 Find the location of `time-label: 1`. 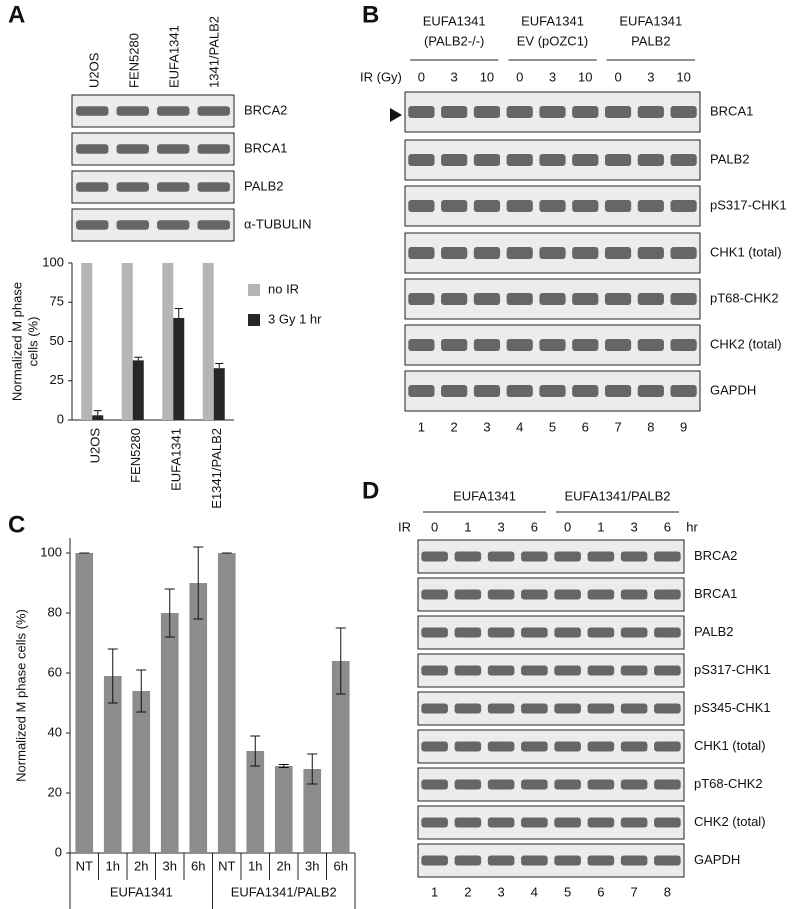

time-label: 1 is located at coordinates (467, 526).